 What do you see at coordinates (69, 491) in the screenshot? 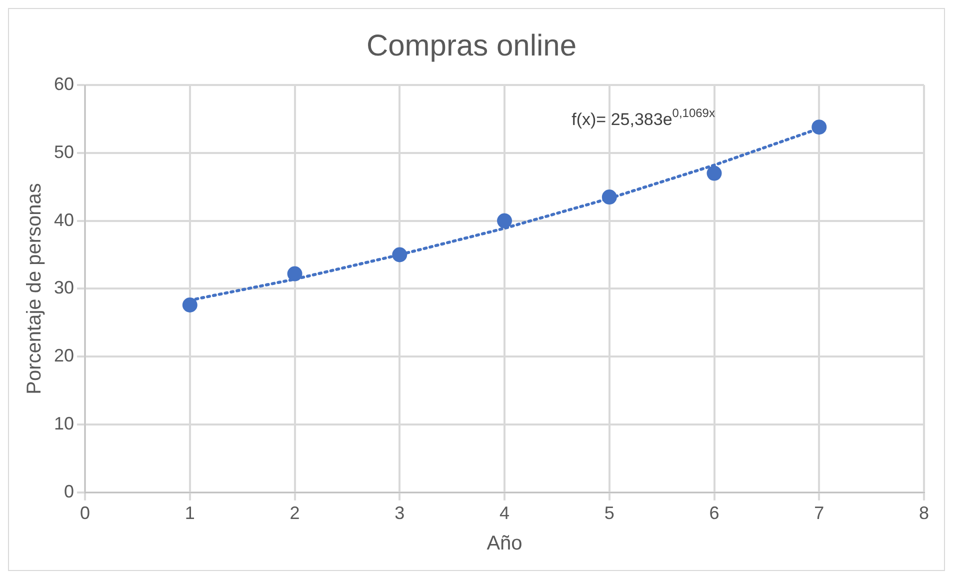
I see `y-tick-label: 0` at bounding box center [69, 491].